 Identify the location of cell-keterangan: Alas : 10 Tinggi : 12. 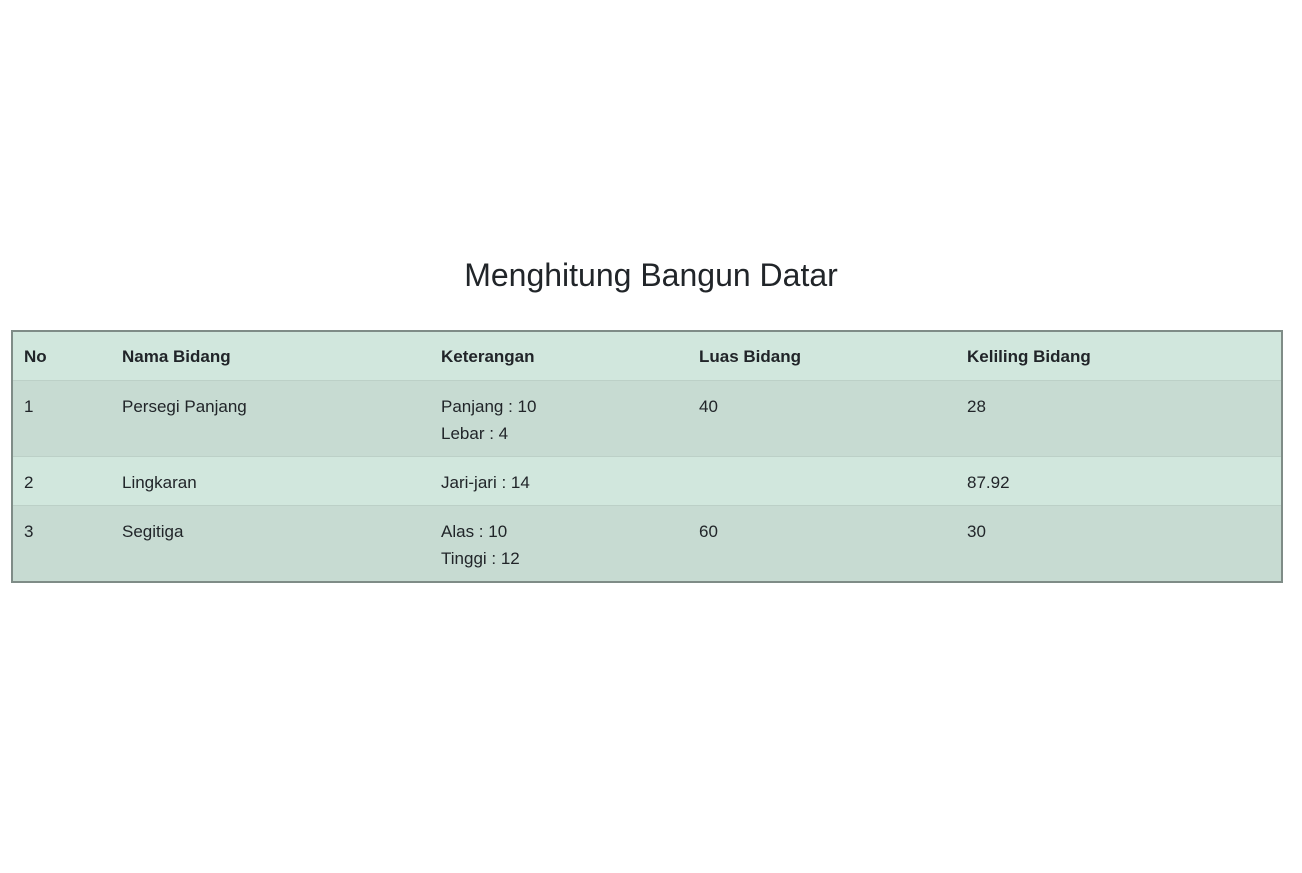
(559, 544).